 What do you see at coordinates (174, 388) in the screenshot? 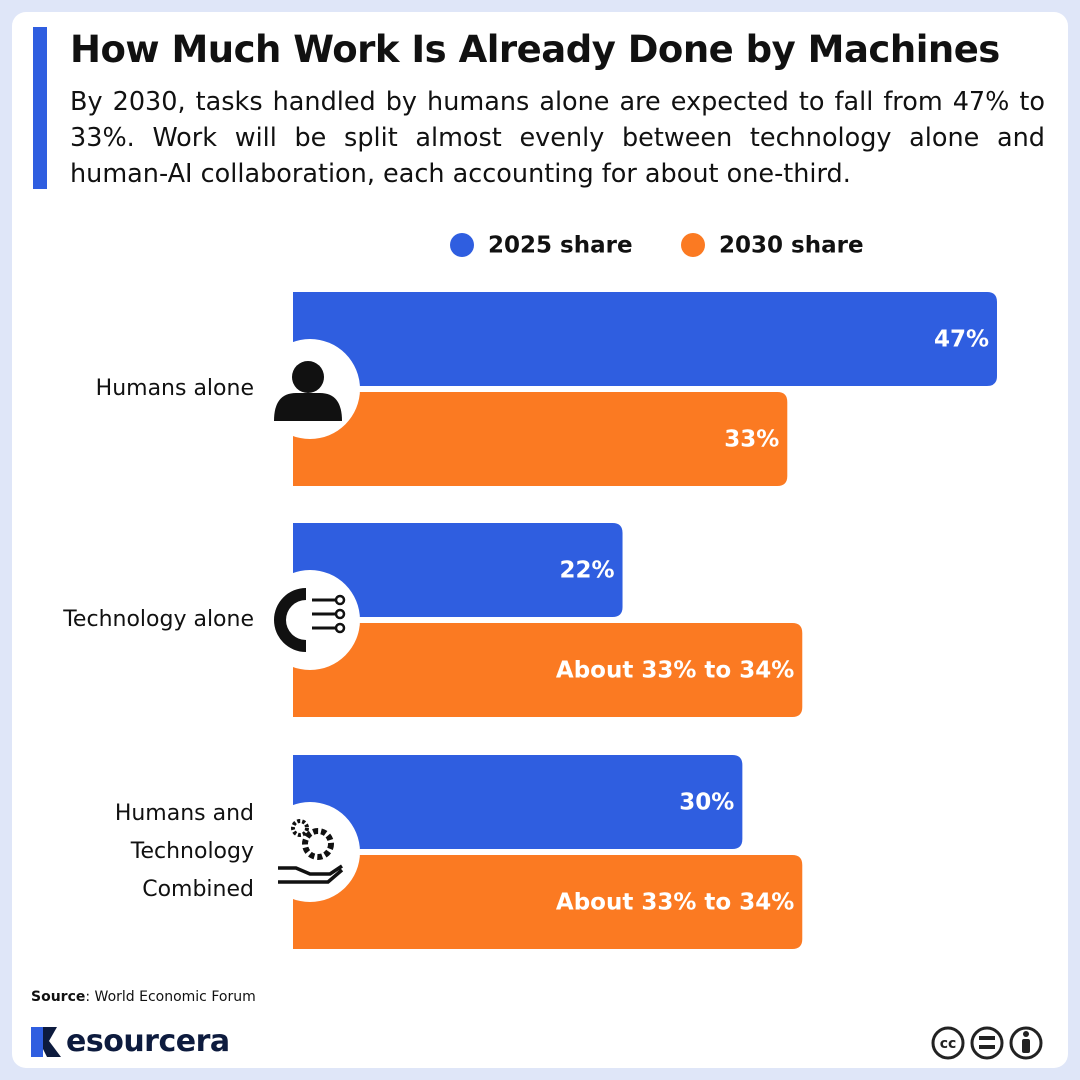
I see `category-label: Humans alone` at bounding box center [174, 388].